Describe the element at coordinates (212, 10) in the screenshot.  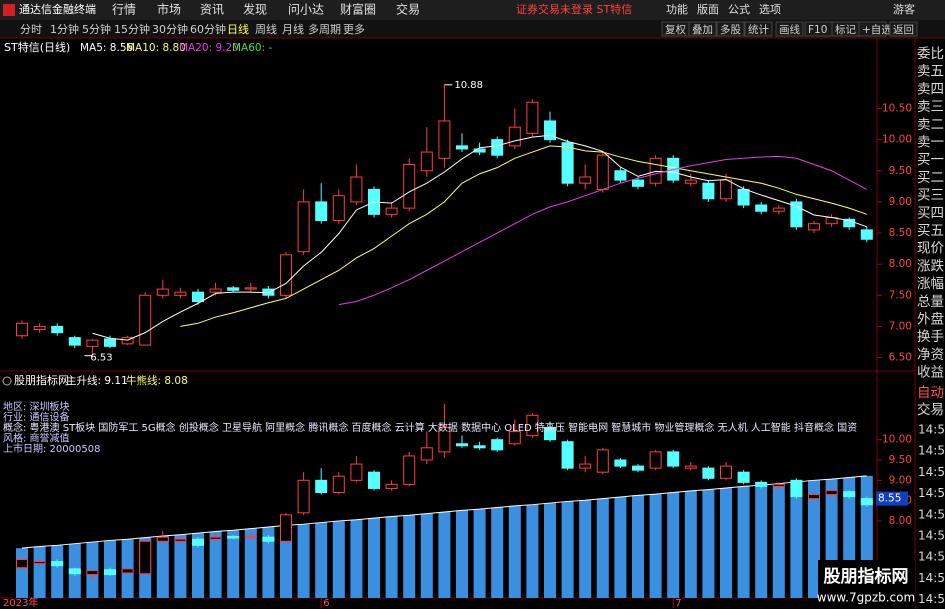
I see `menu-item: 资讯` at that location.